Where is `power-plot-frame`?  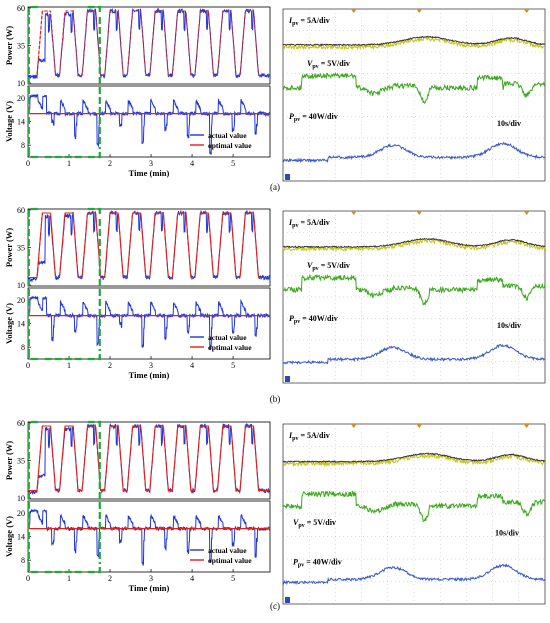
power-plot-frame is located at coordinates (149, 460).